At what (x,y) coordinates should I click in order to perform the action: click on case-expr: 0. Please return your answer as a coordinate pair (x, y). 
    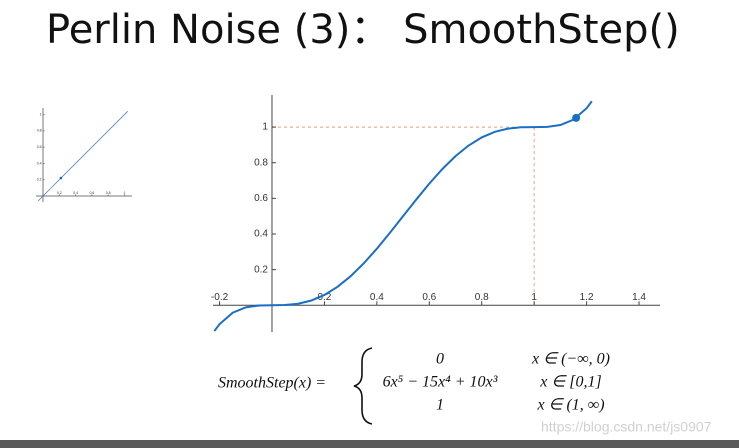
    Looking at the image, I should click on (440, 359).